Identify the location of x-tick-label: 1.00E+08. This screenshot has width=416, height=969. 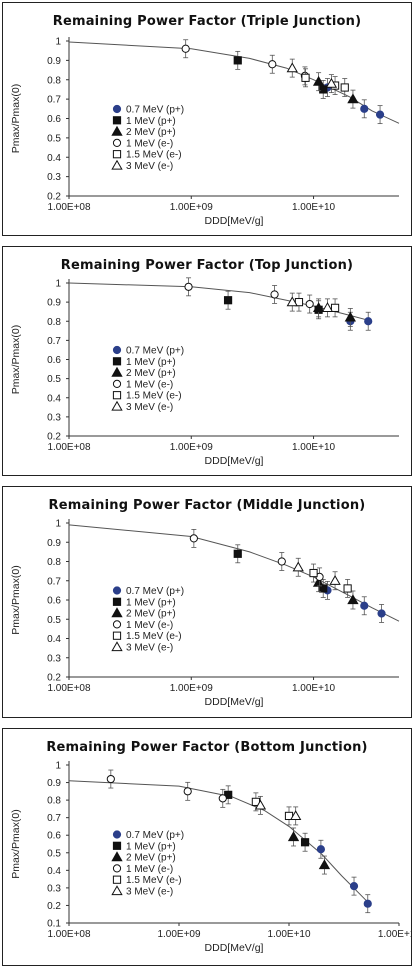
(69, 447).